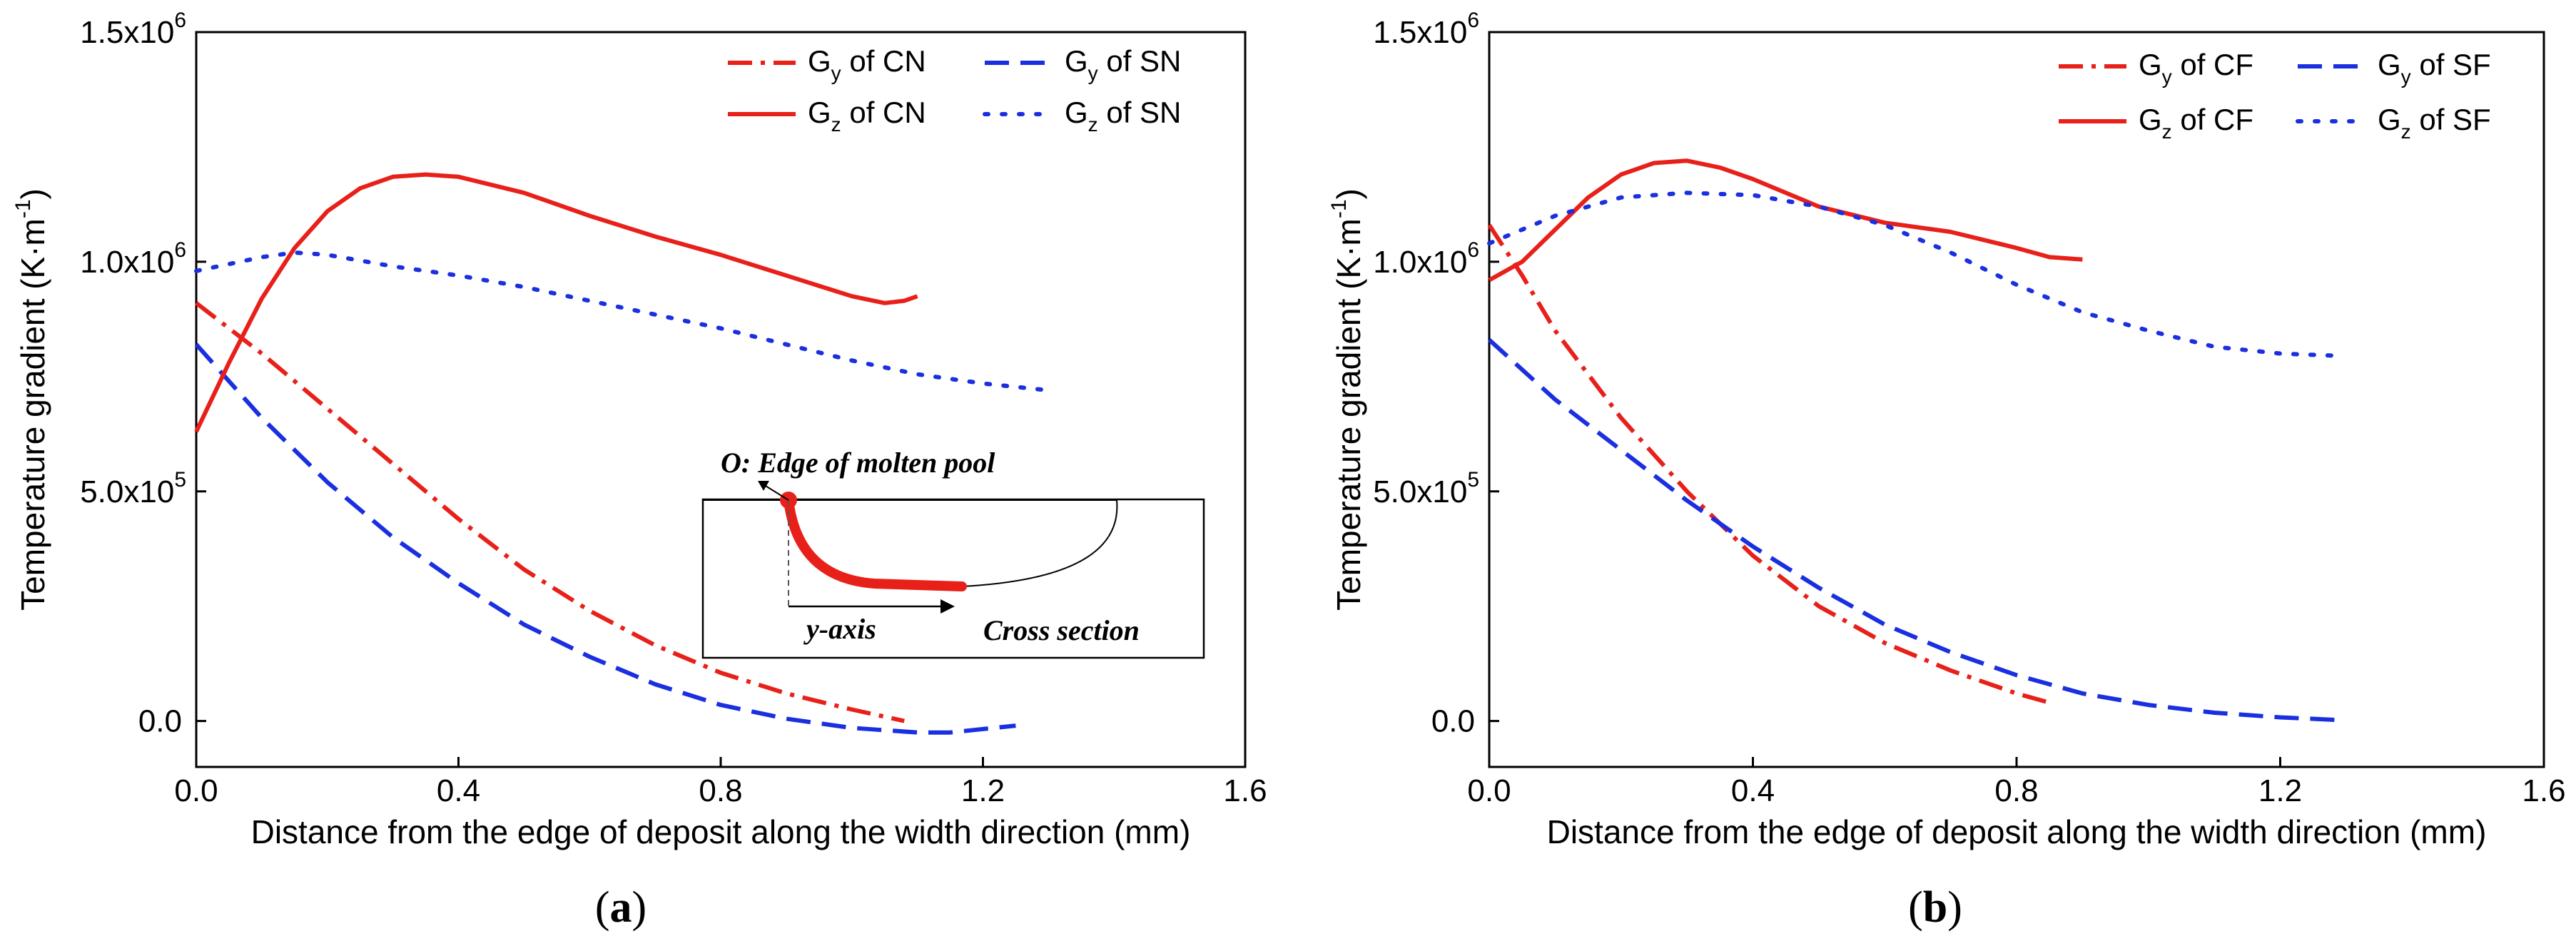 The image size is (2576, 951). Describe the element at coordinates (1935, 907) in the screenshot. I see `panel-label-b: (b)` at that location.